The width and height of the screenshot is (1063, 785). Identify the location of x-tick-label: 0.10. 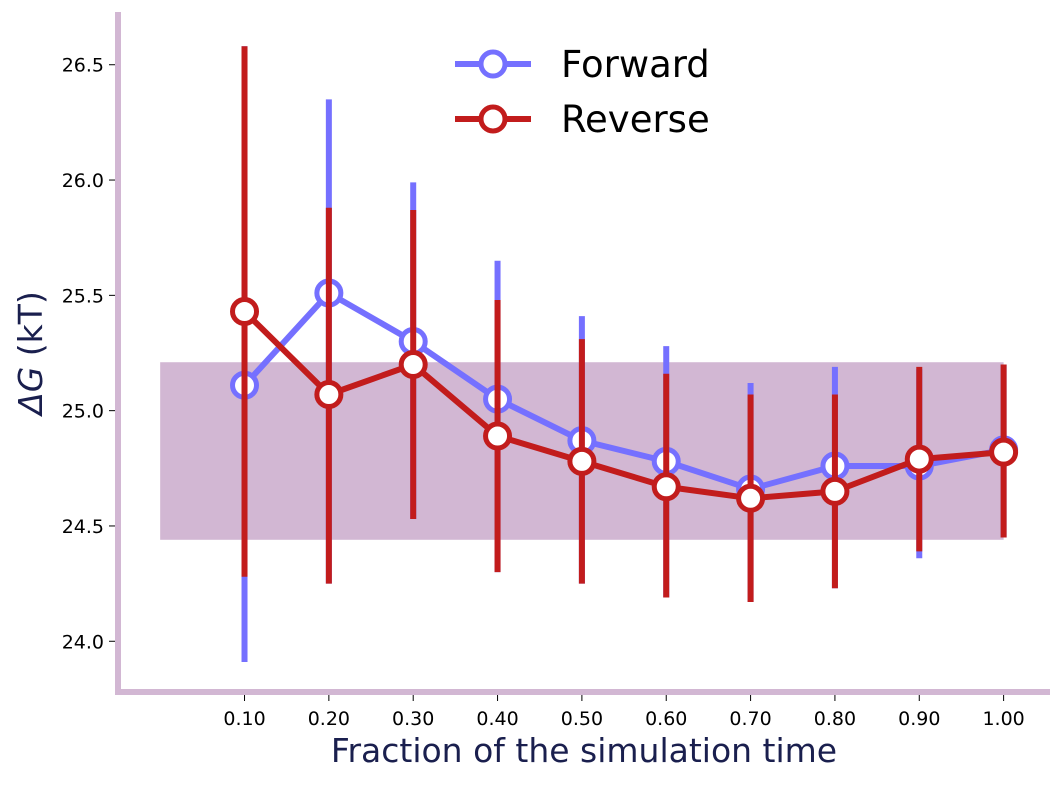
(244, 719).